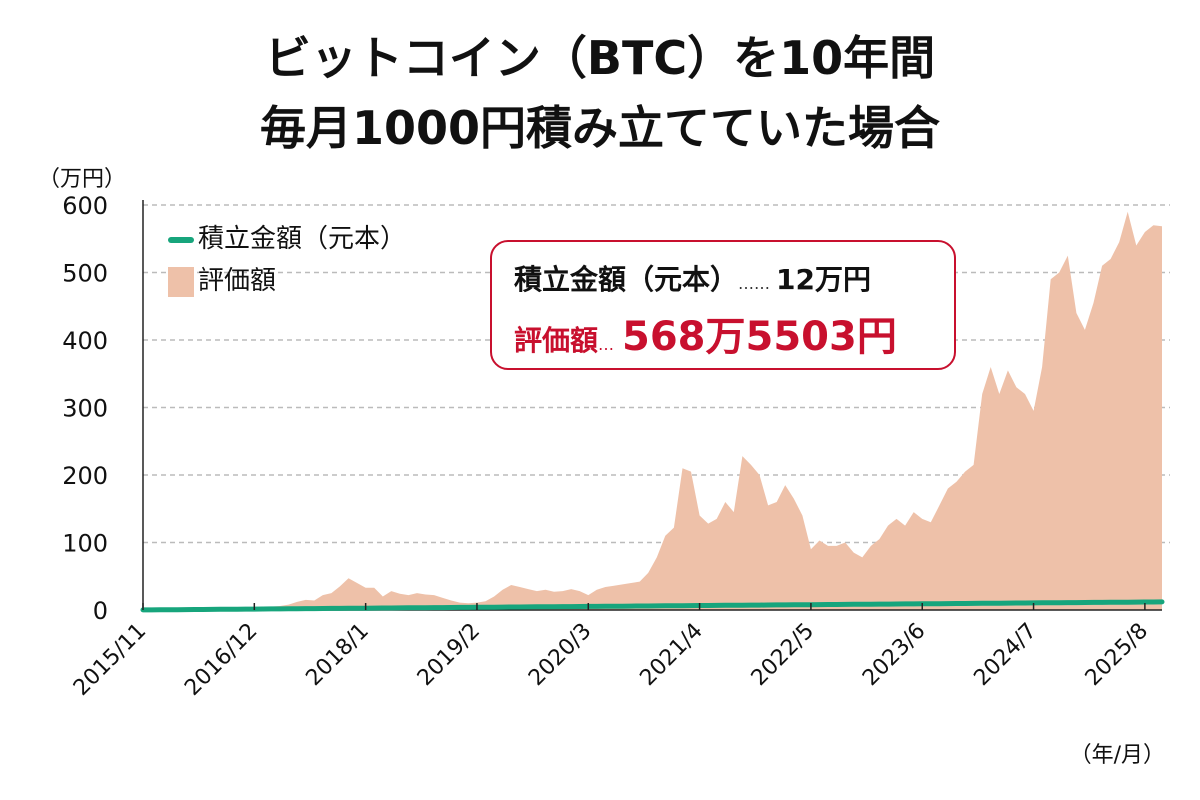  I want to click on summary-principal-label: 積立金額（元本）, so click(626, 279).